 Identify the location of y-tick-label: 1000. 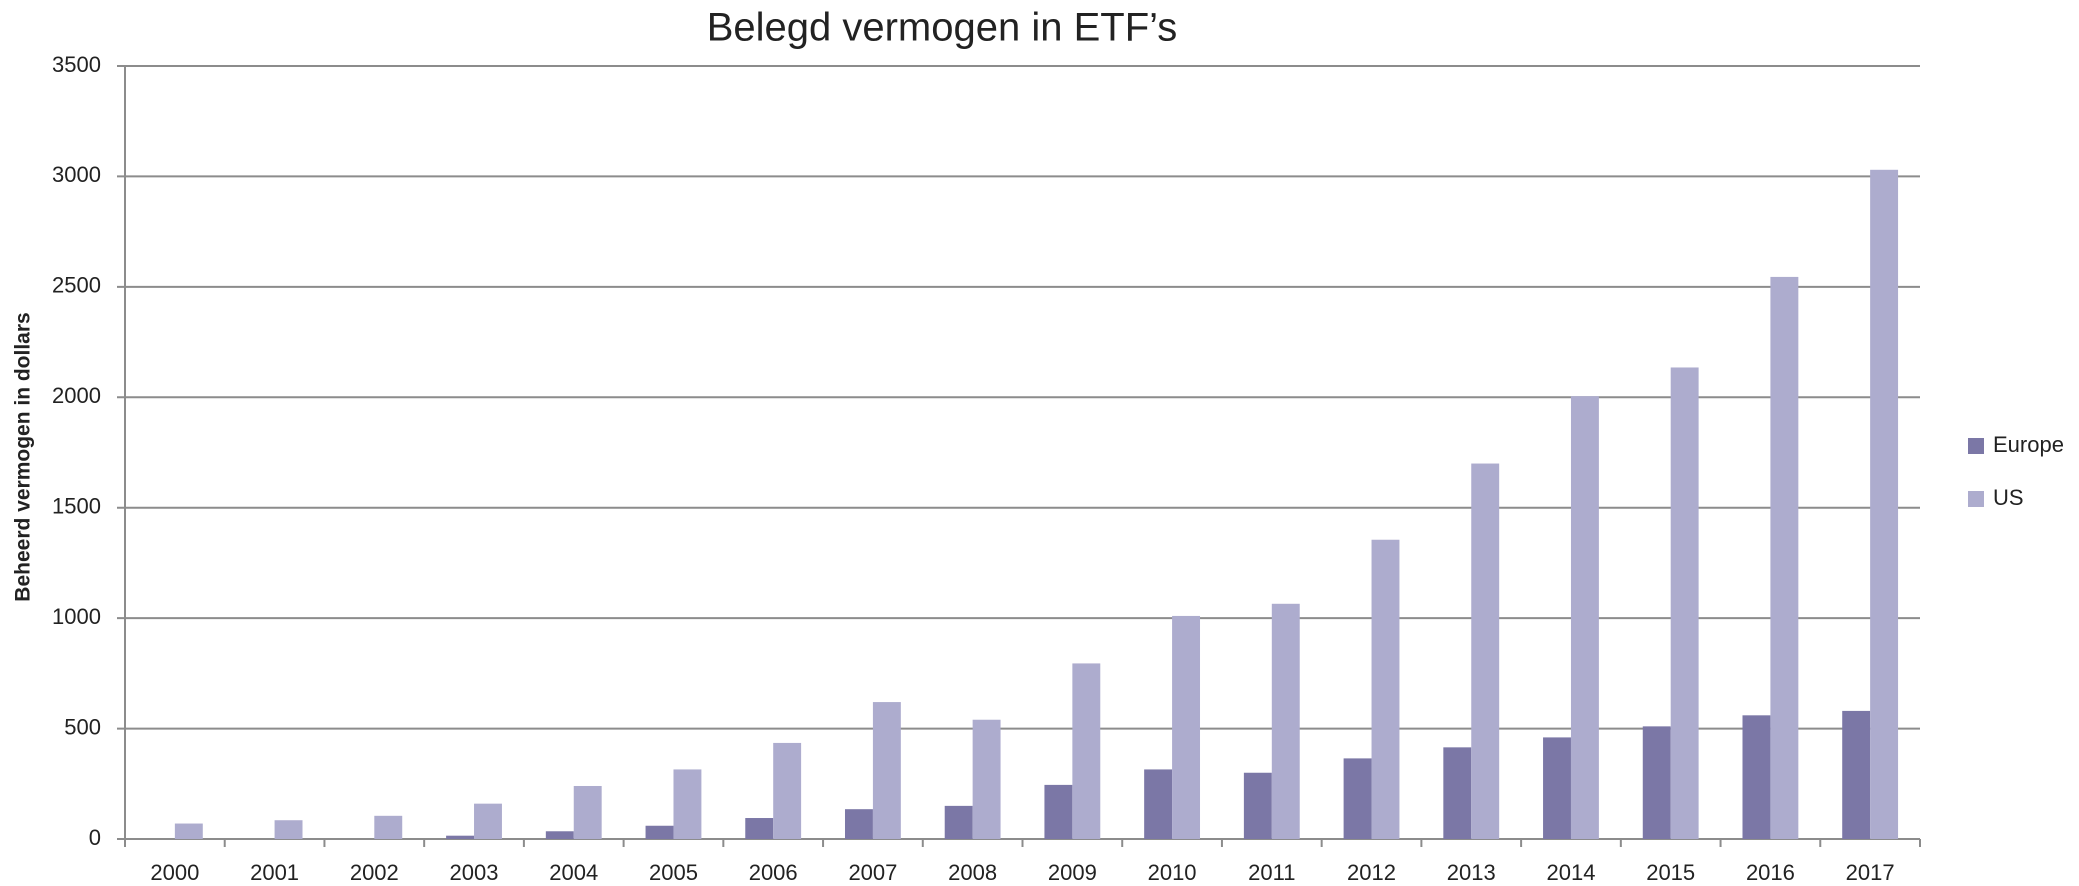
(76, 616).